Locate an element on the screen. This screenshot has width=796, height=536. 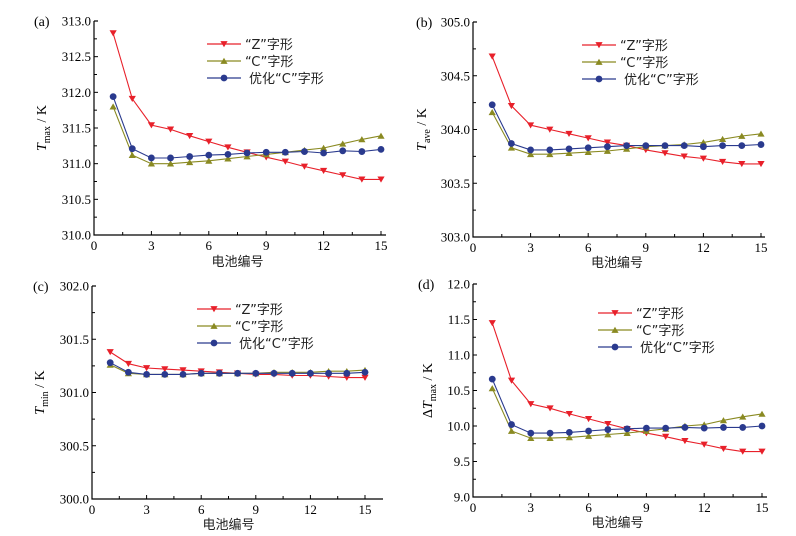
y-tick-label: 305.0 is located at coordinates (455, 22).